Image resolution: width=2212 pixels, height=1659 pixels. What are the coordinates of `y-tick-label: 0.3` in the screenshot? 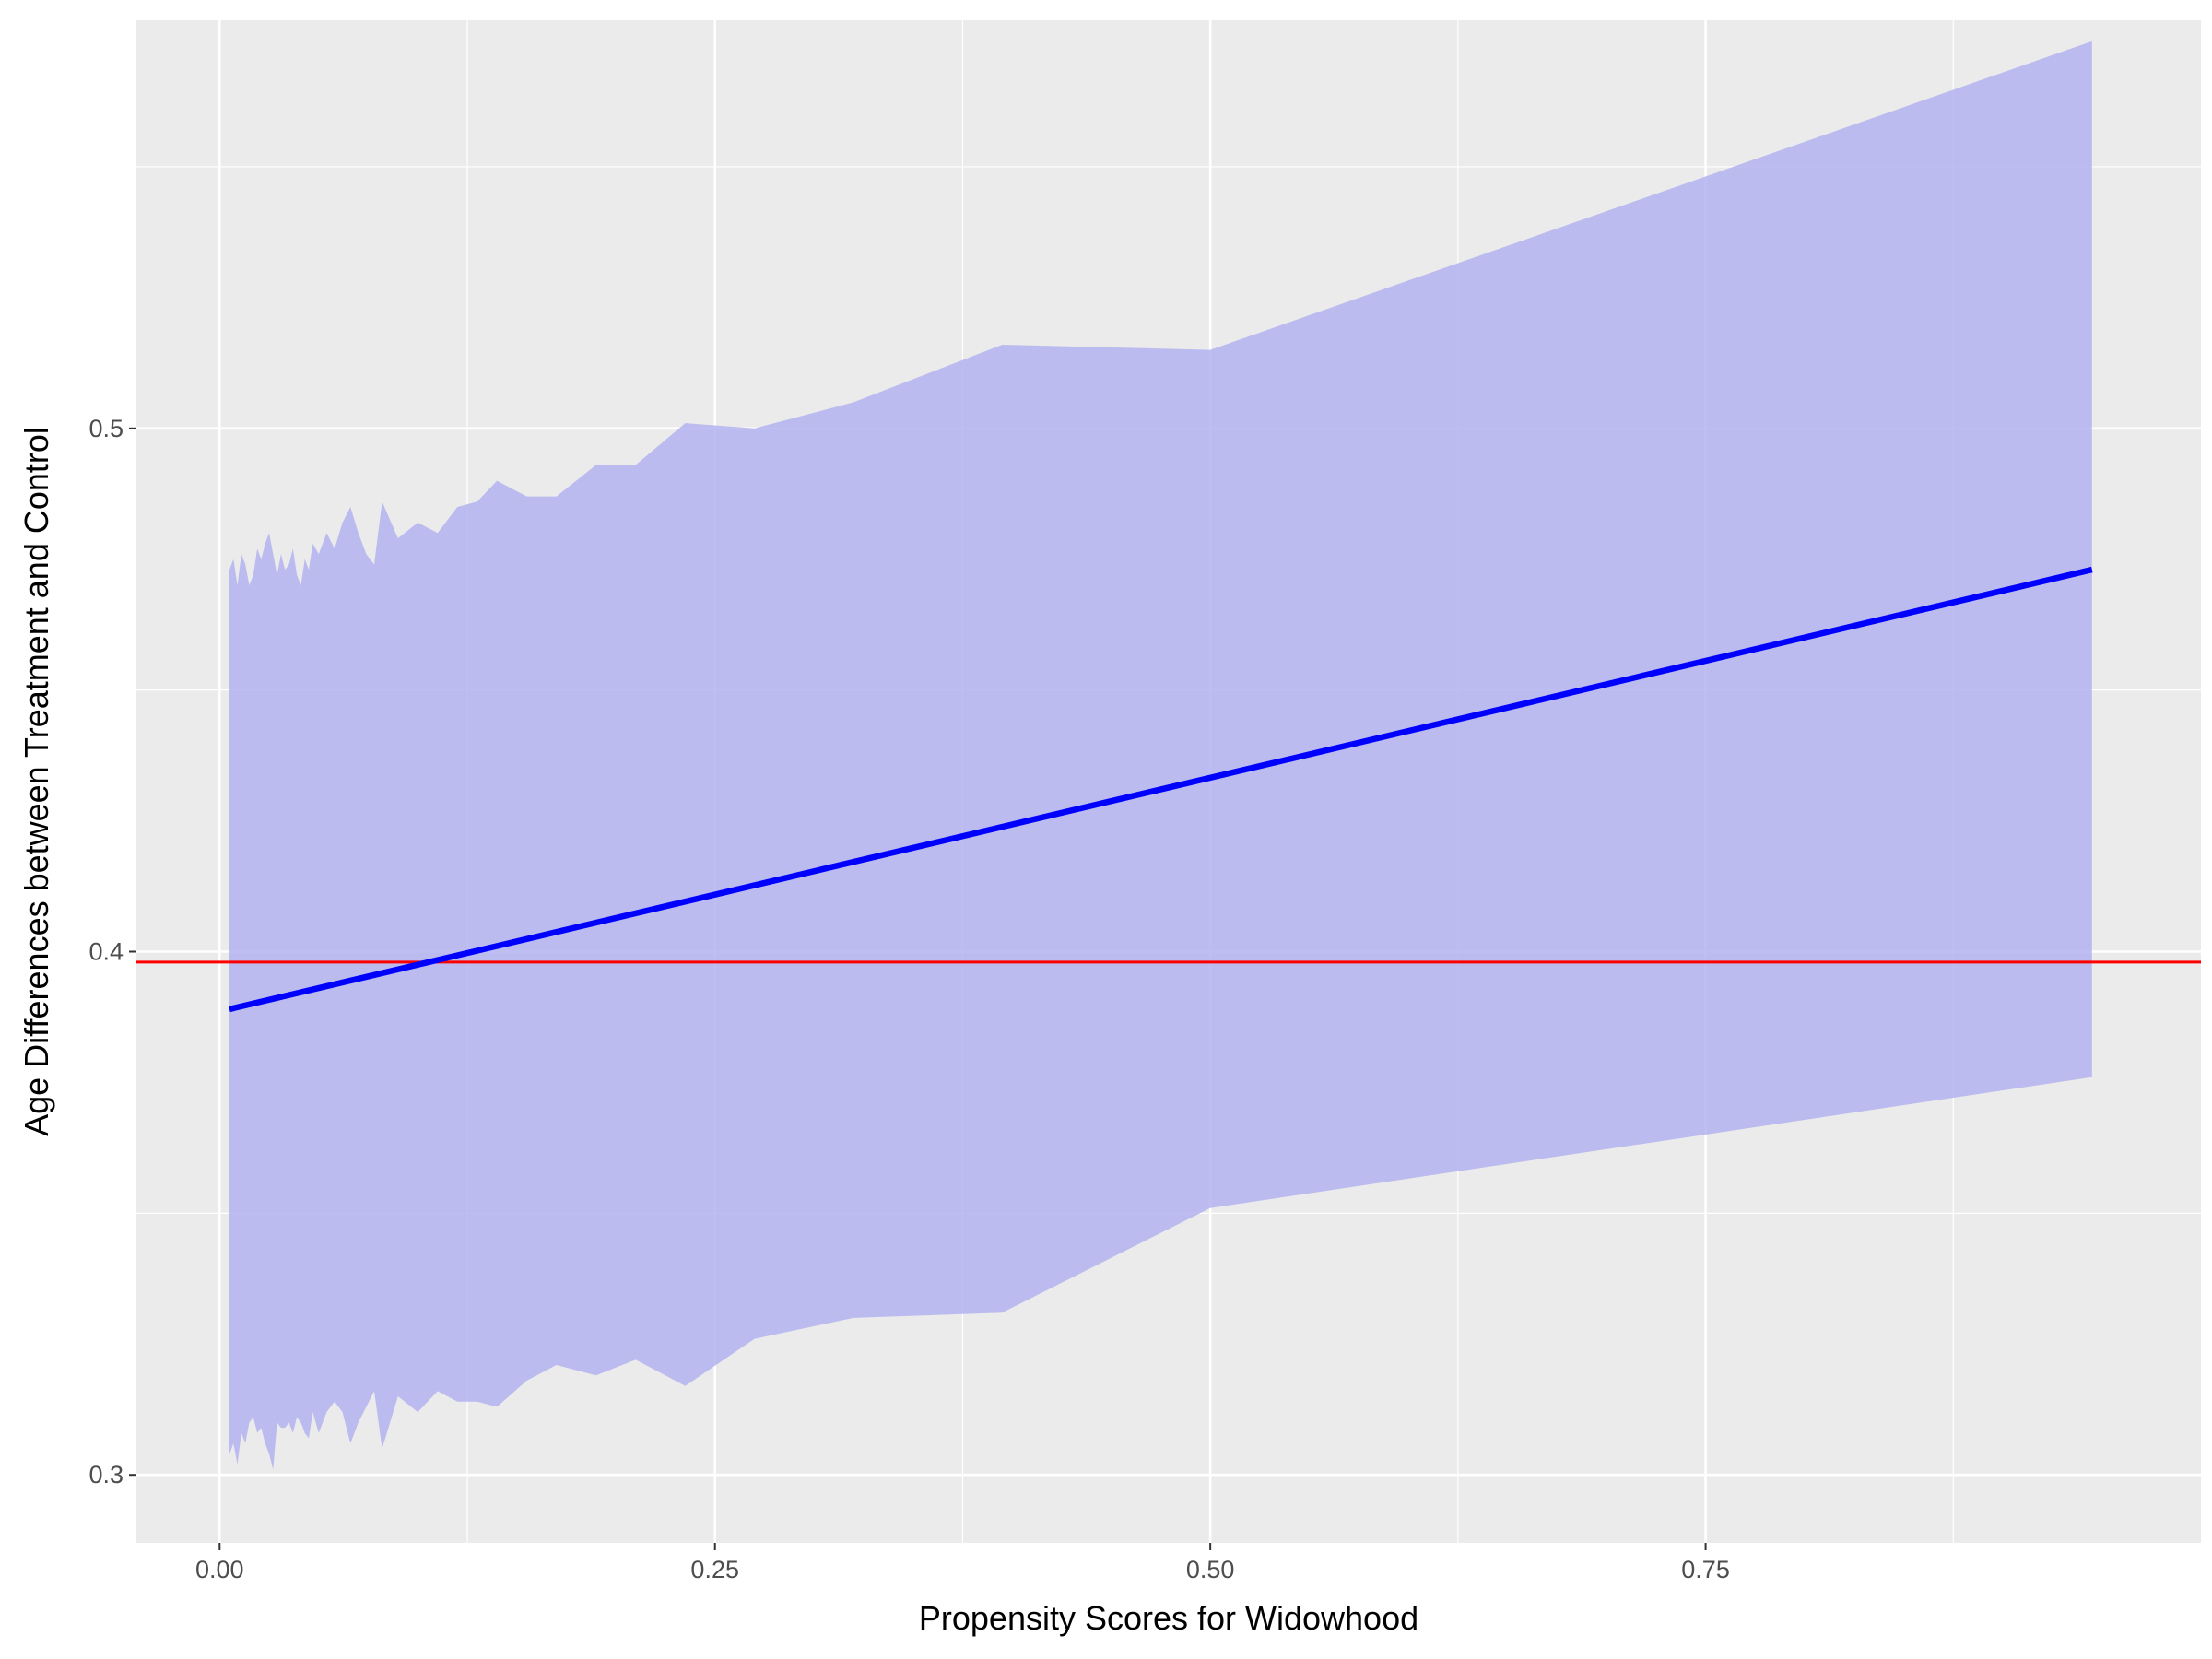 It's located at (106, 1474).